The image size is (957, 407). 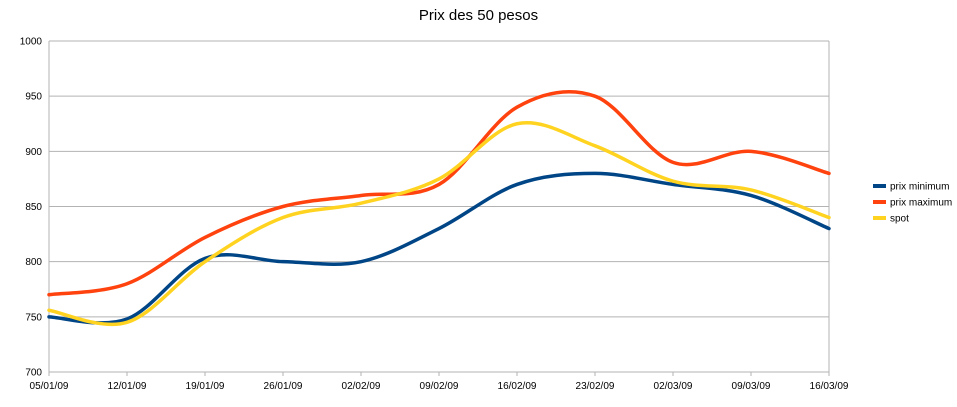 I want to click on chart-title: Prix des 50 pesos, so click(x=478, y=15).